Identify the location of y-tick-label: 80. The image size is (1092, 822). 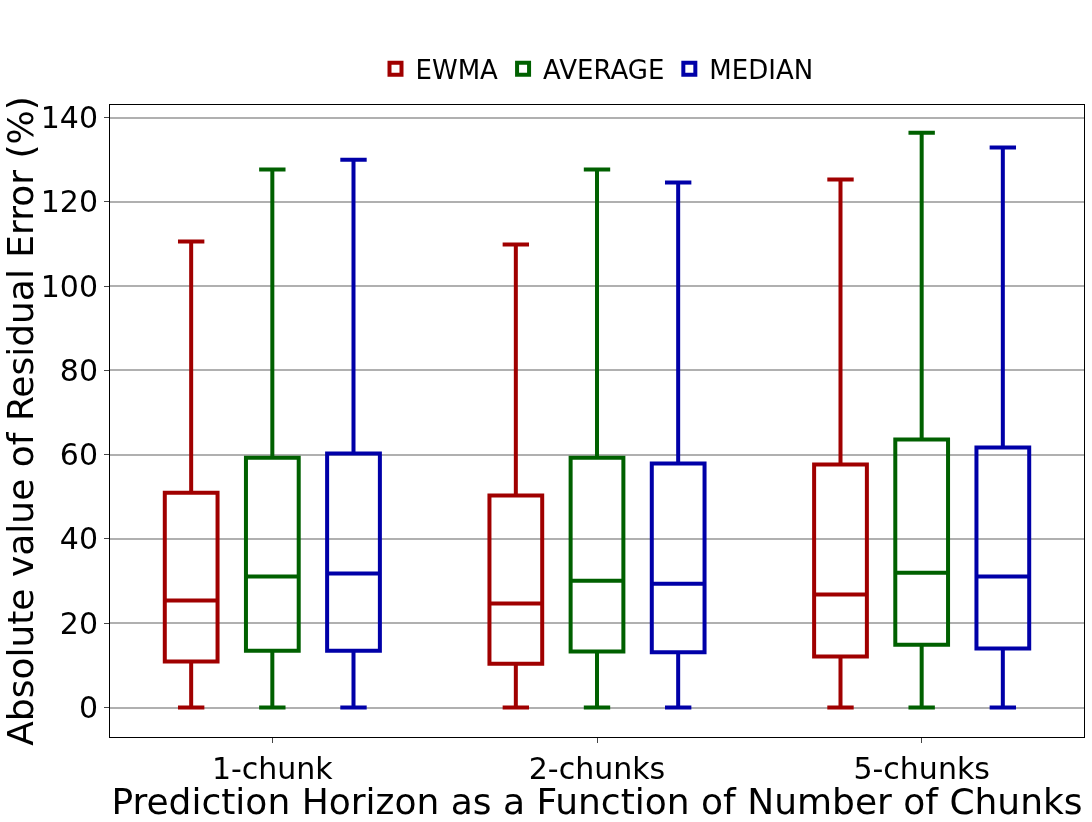
(78, 370).